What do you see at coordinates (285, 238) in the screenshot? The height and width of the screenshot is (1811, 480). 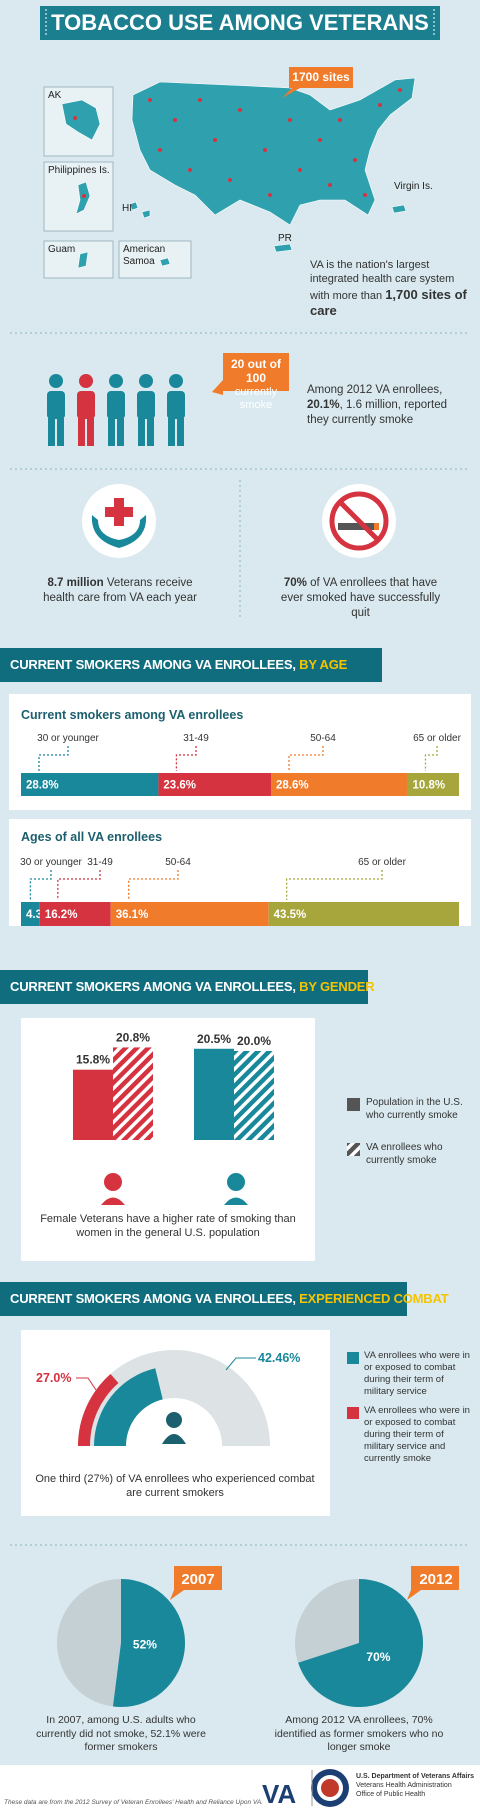 I see `map-label: PR` at bounding box center [285, 238].